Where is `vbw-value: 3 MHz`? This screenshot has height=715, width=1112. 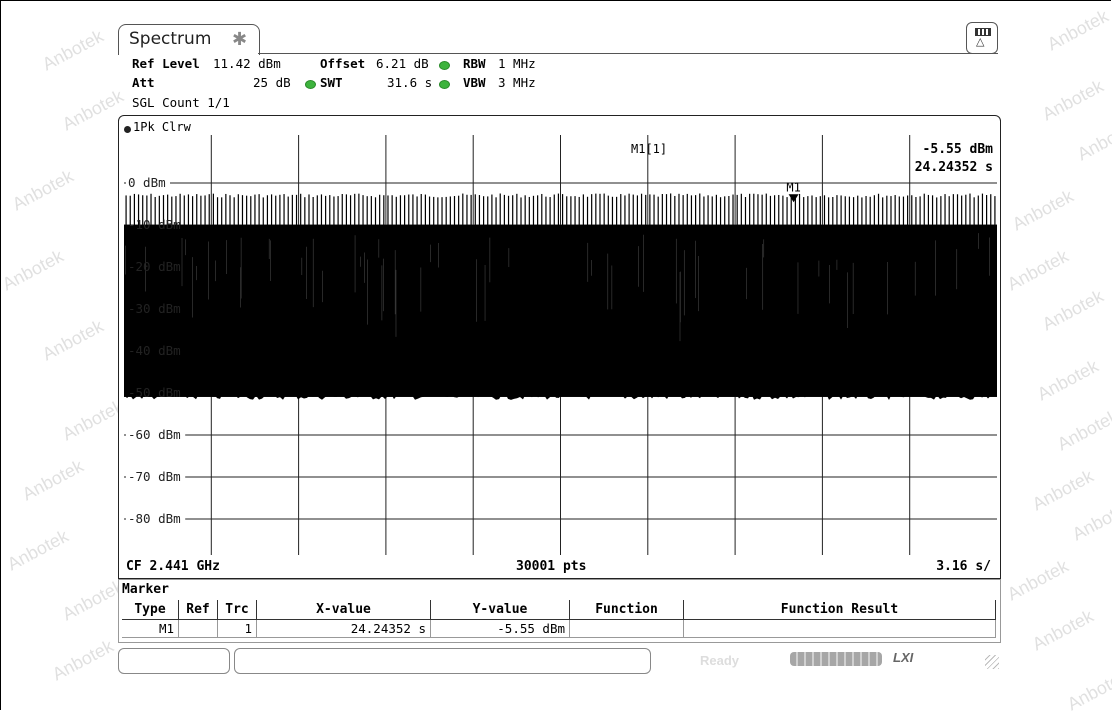
vbw-value: 3 MHz is located at coordinates (517, 82).